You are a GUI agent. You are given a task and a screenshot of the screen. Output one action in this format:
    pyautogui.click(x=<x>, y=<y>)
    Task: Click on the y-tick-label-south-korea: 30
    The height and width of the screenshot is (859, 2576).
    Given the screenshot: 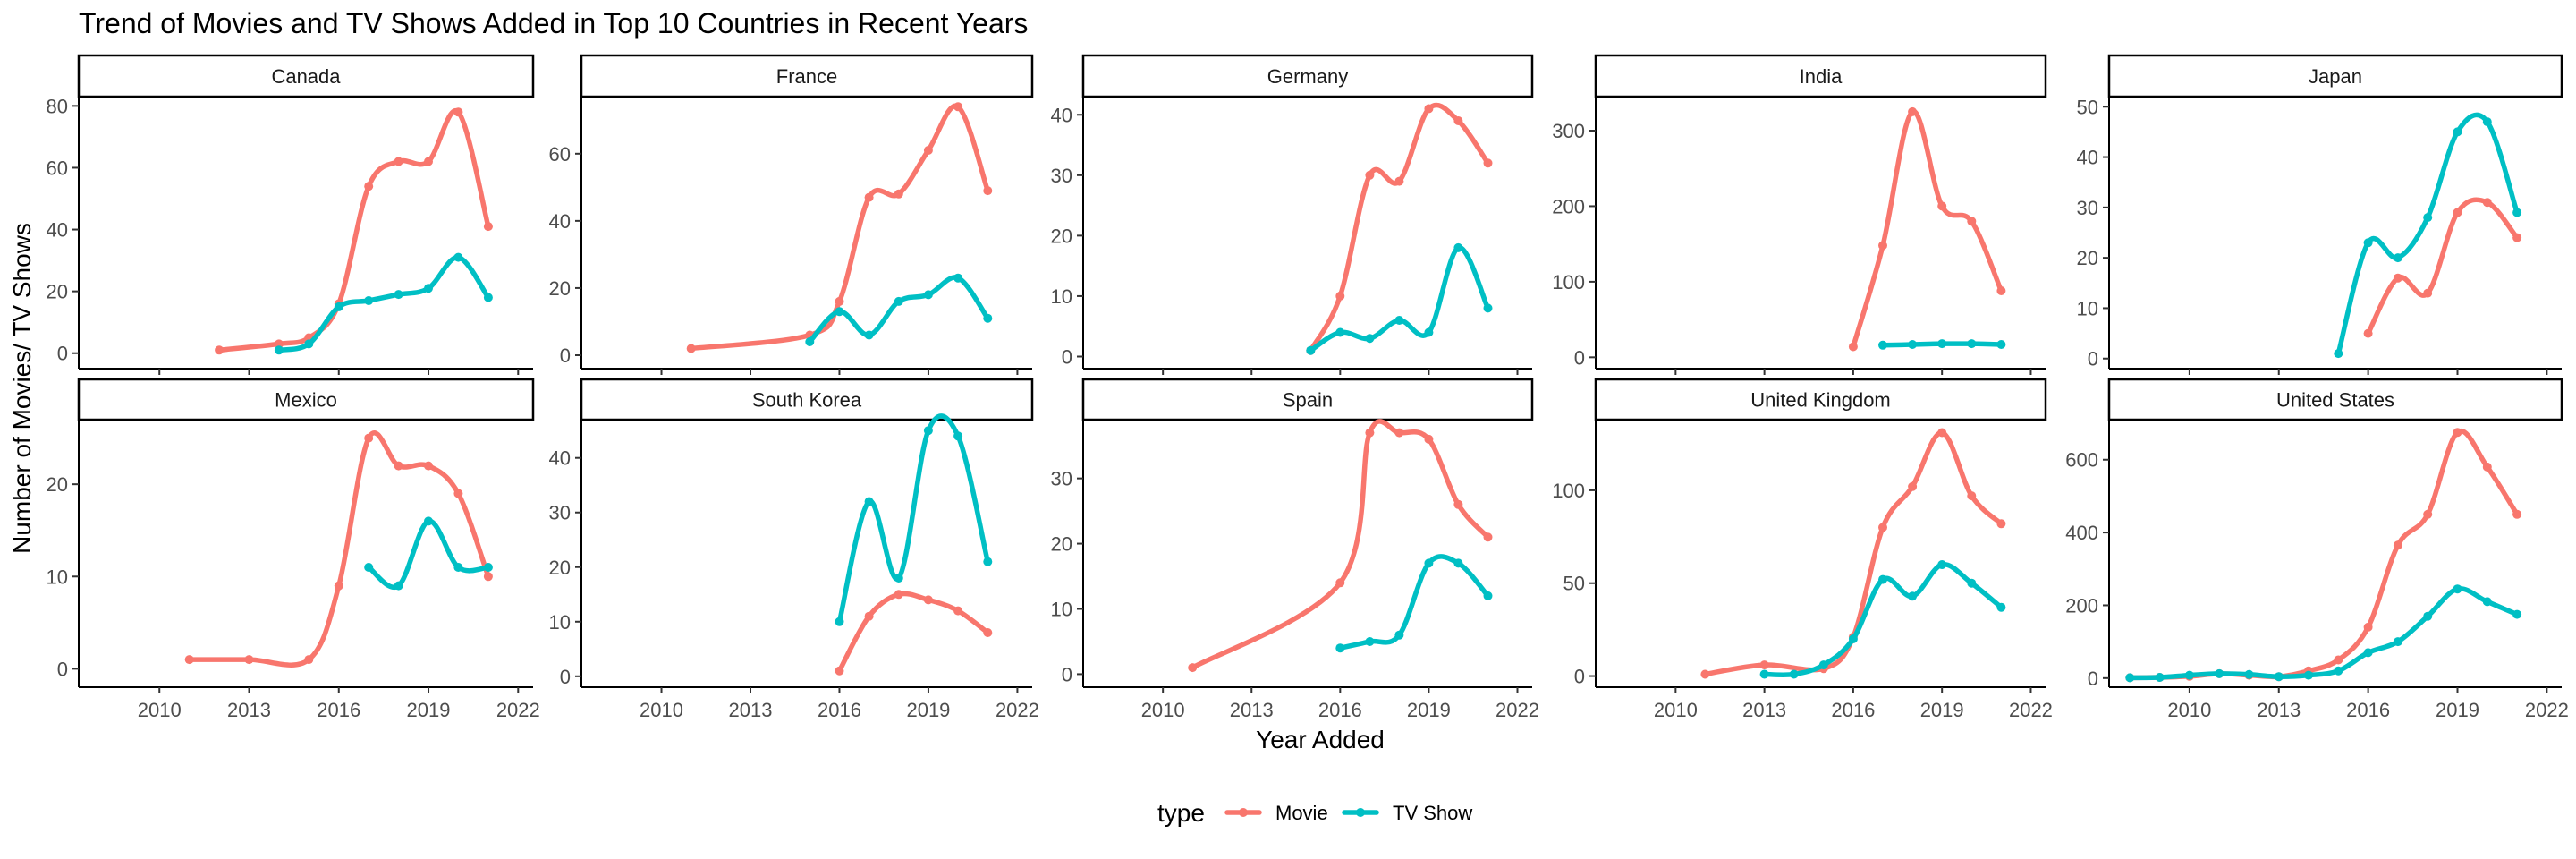 What is the action you would take?
    pyautogui.click(x=560, y=513)
    